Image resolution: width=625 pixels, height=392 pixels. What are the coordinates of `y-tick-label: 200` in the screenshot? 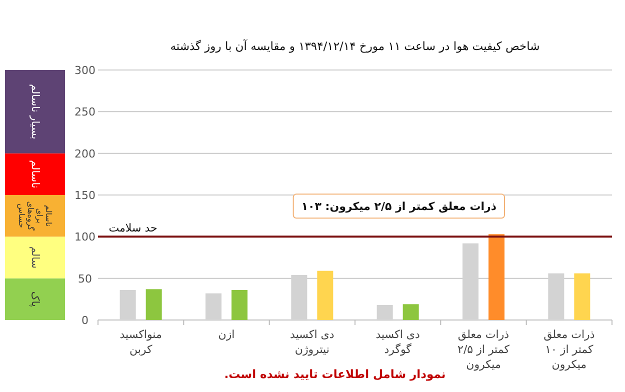 It's located at (85, 153).